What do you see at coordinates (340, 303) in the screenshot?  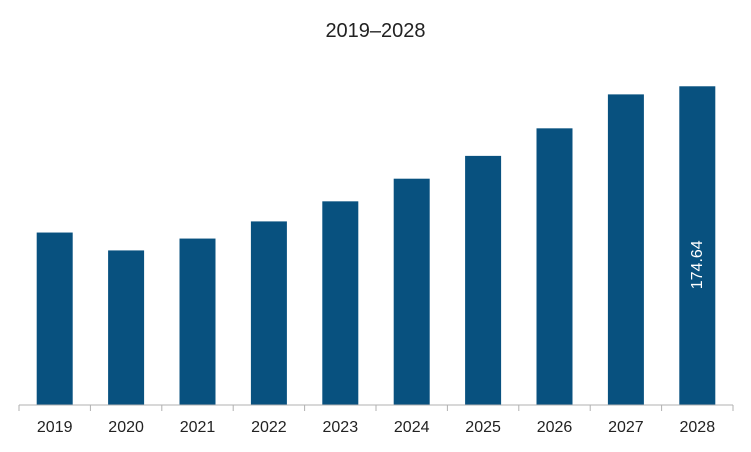 I see `bar-2023` at bounding box center [340, 303].